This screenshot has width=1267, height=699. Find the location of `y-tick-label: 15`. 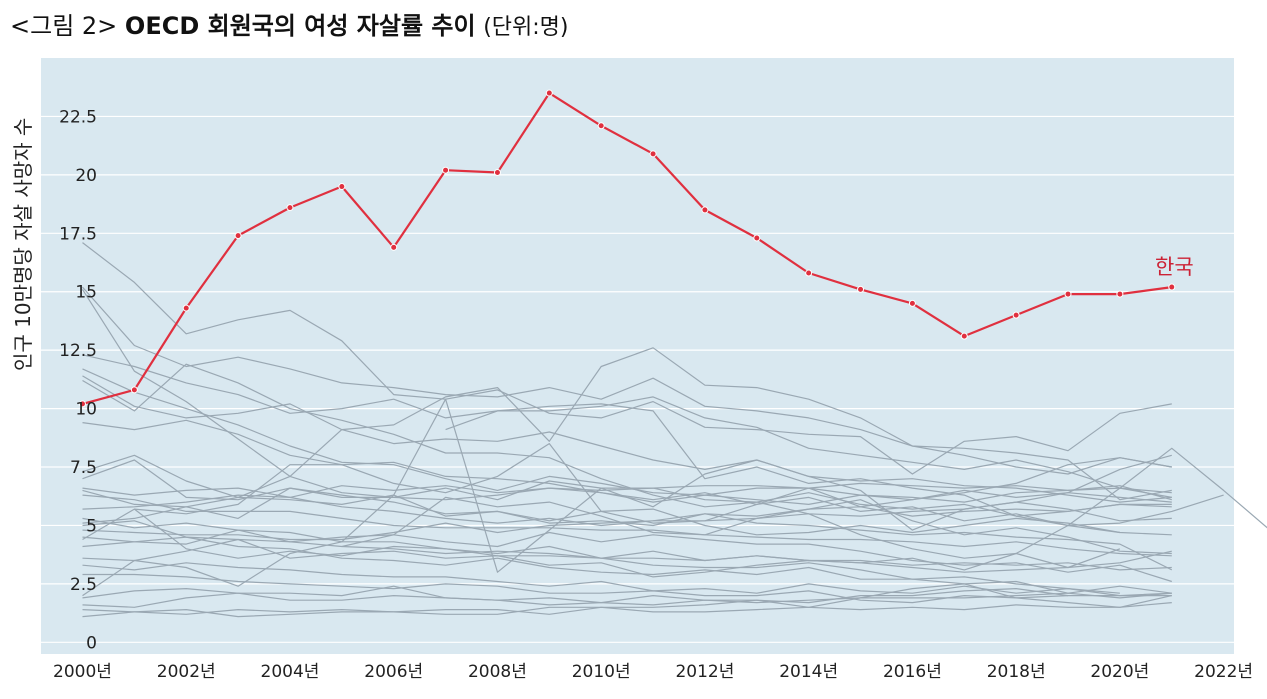

y-tick-label: 15 is located at coordinates (86, 293).